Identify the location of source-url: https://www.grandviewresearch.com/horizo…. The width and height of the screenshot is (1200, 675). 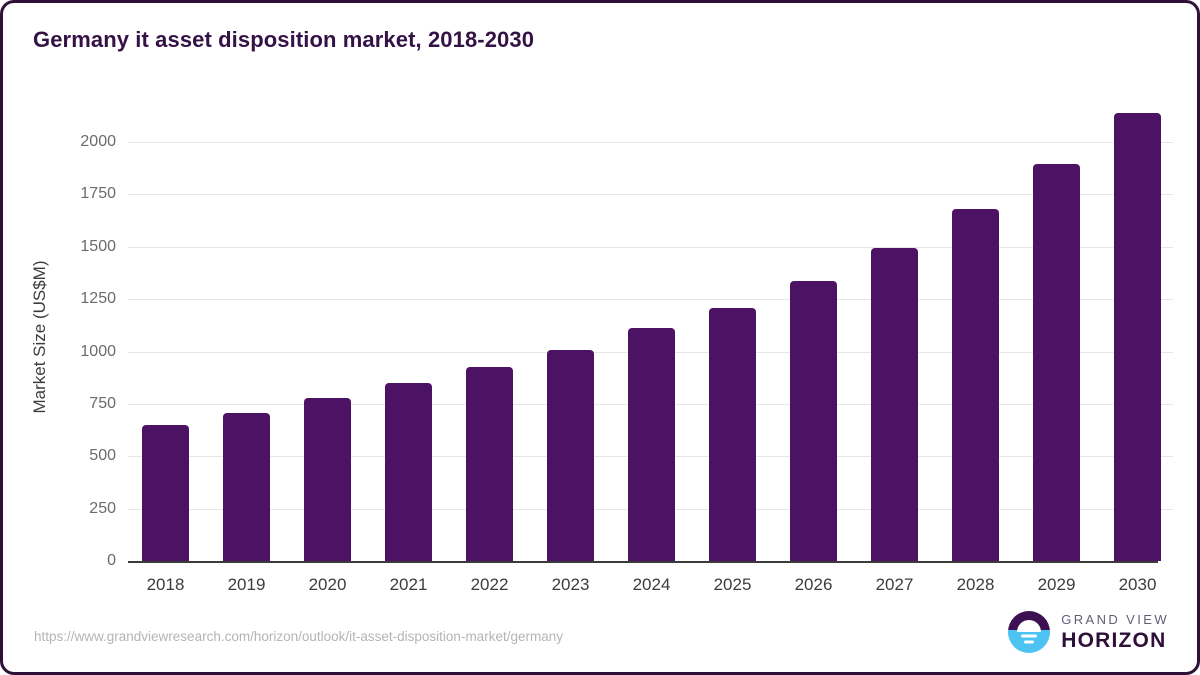
(298, 636).